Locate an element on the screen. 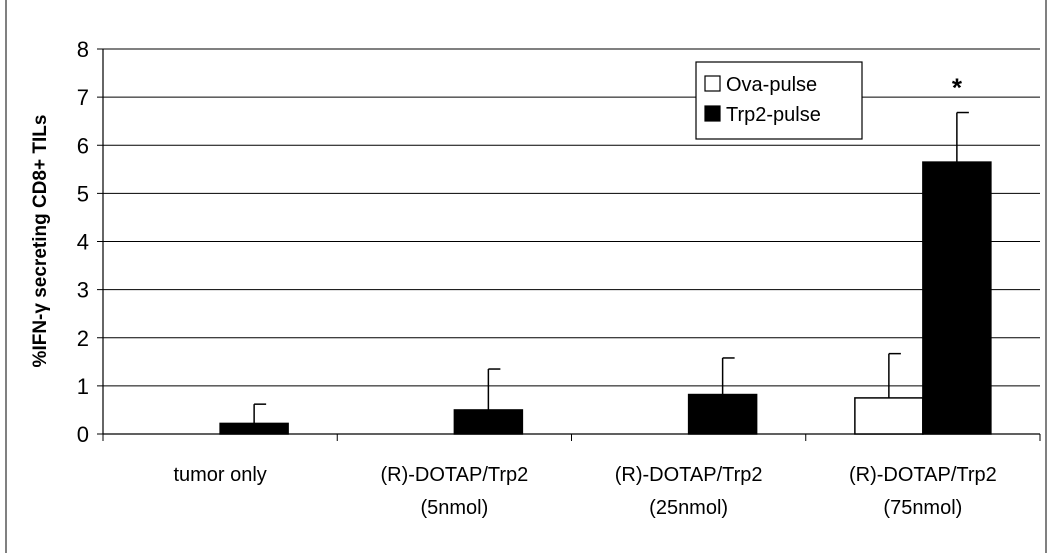 Image resolution: width=1050 pixels, height=553 pixels. significance-marker: * is located at coordinates (957, 88).